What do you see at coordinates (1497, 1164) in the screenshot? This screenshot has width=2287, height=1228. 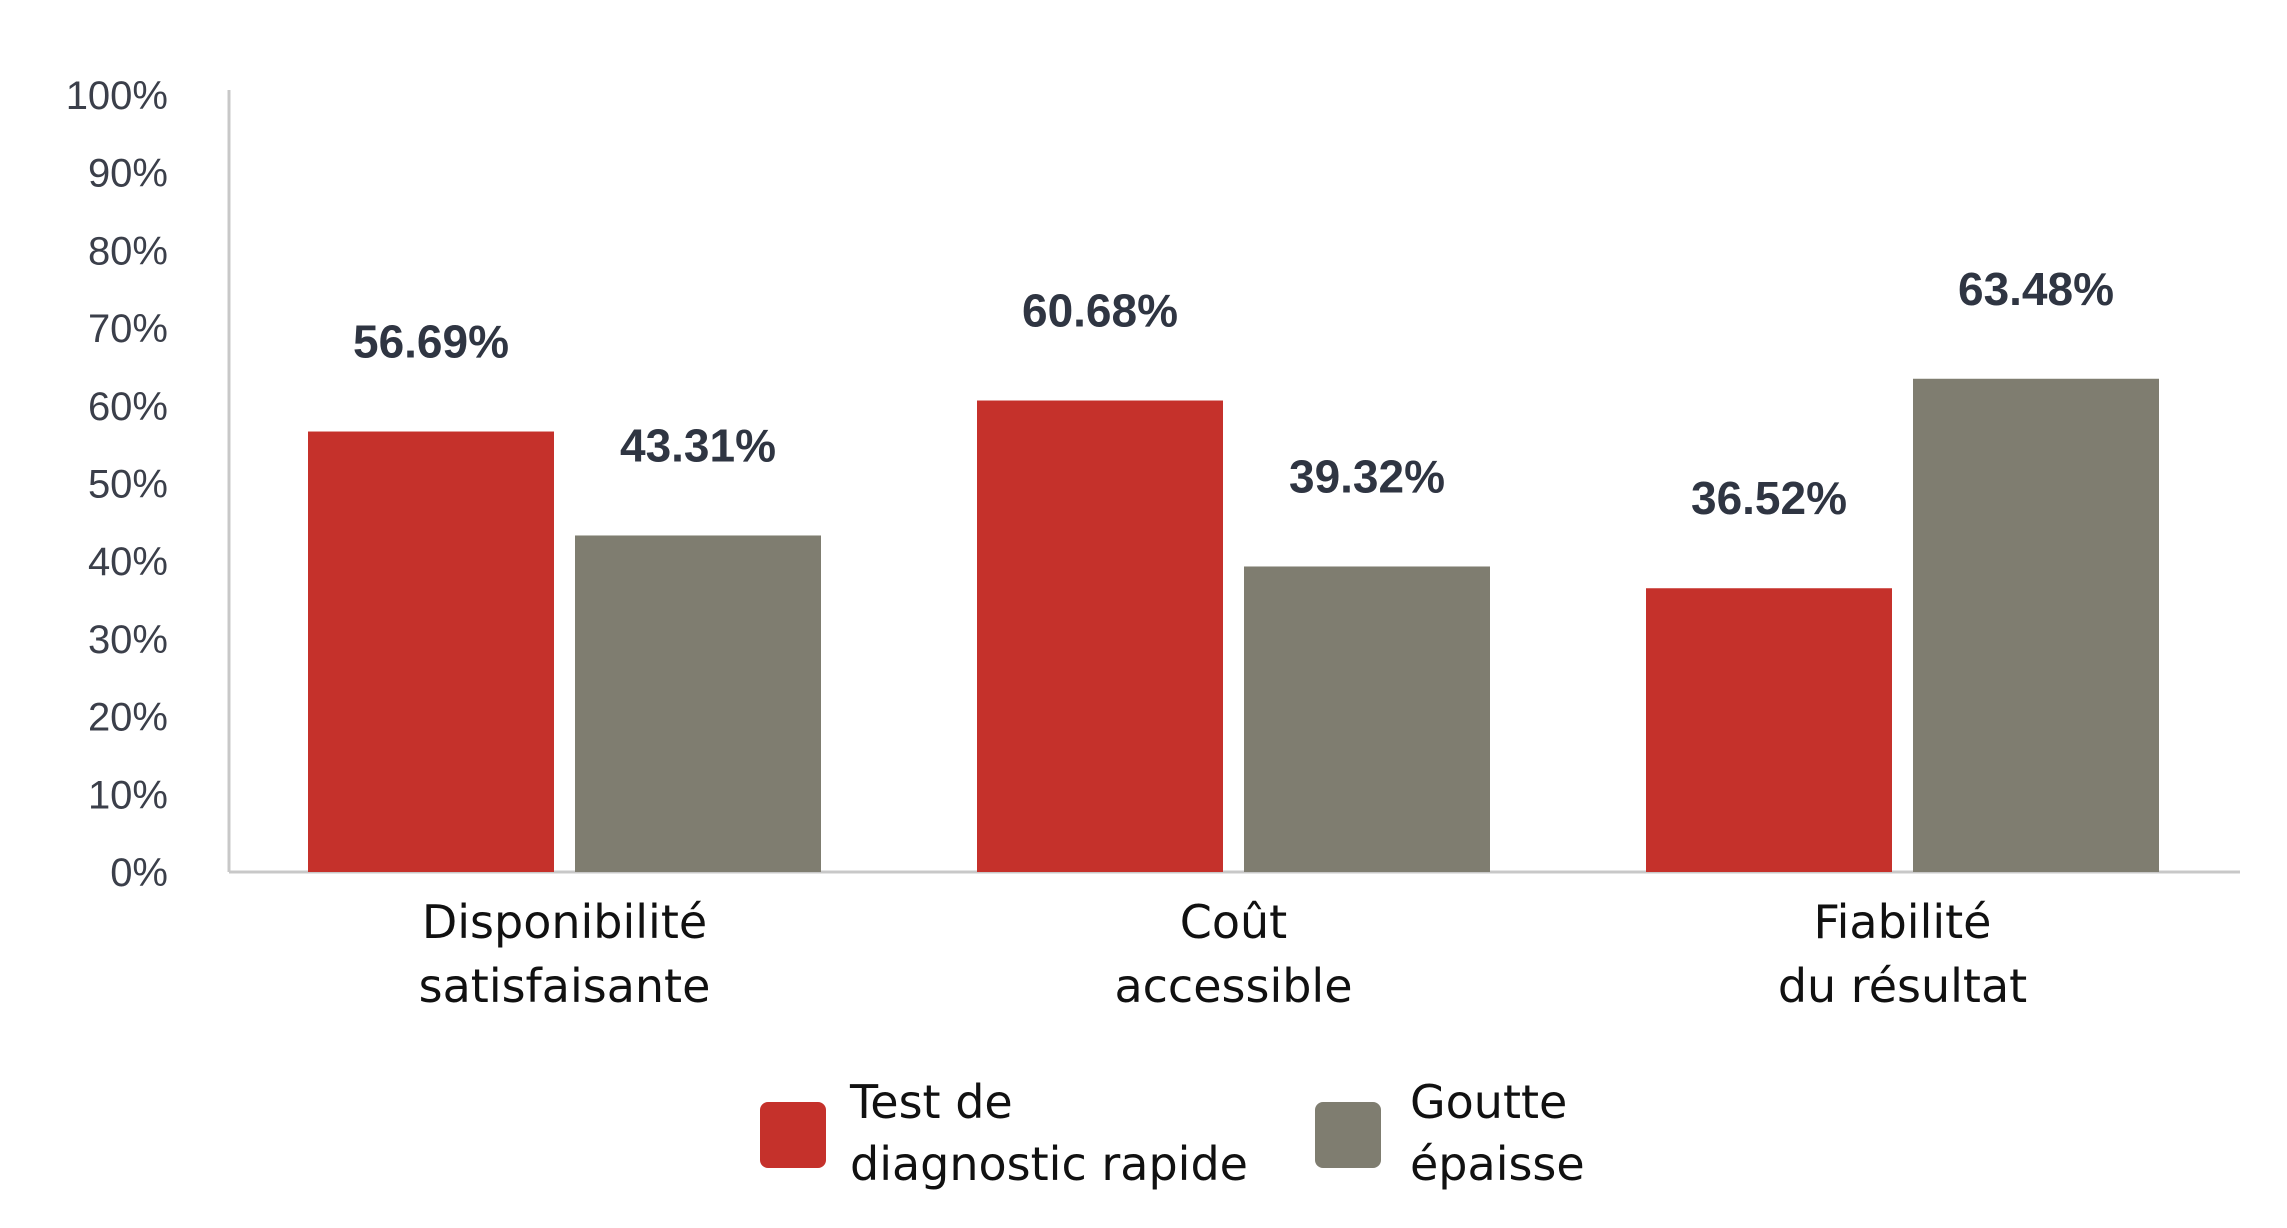 I see `legend-label: épaisse` at bounding box center [1497, 1164].